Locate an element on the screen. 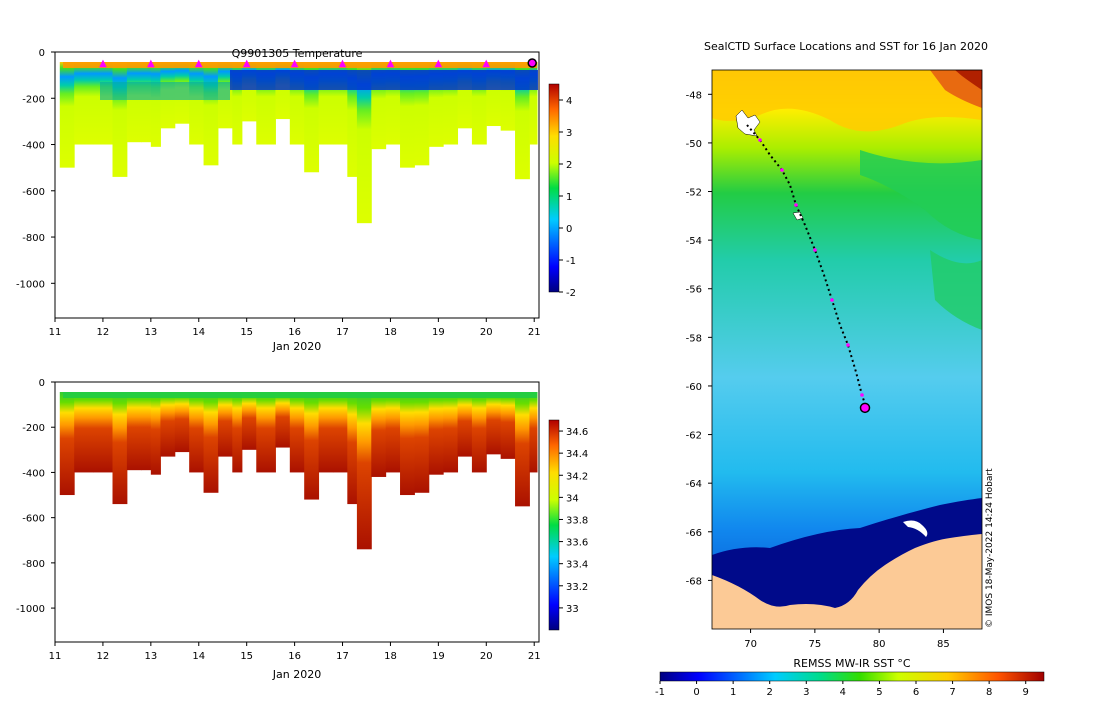  sst-colorbar-tick-label: 8 is located at coordinates (989, 692).